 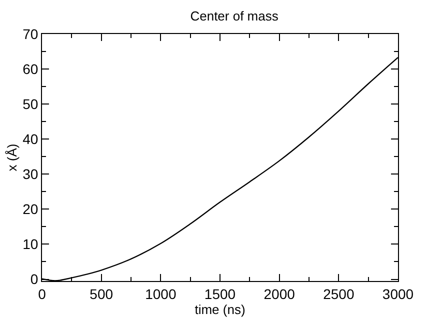 I want to click on x-tick-label: 1000, so click(x=160, y=294).